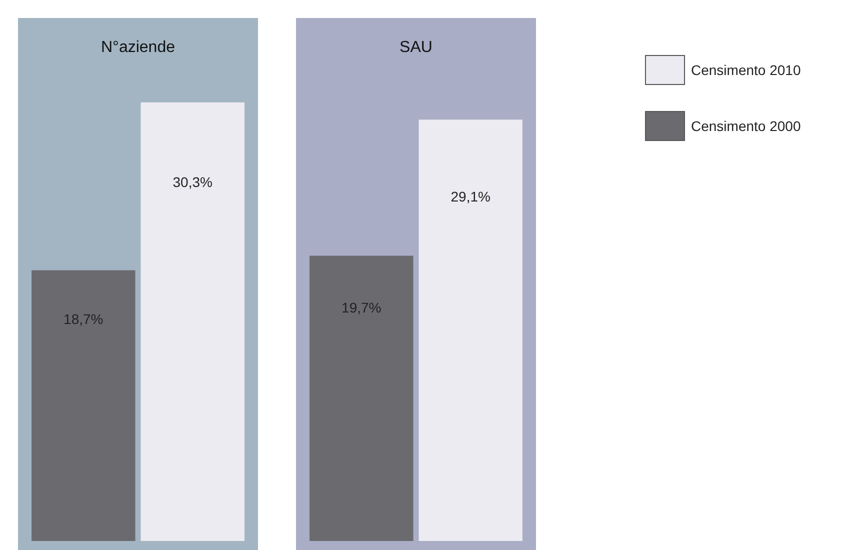  I want to click on data-label: 19,7%, so click(362, 307).